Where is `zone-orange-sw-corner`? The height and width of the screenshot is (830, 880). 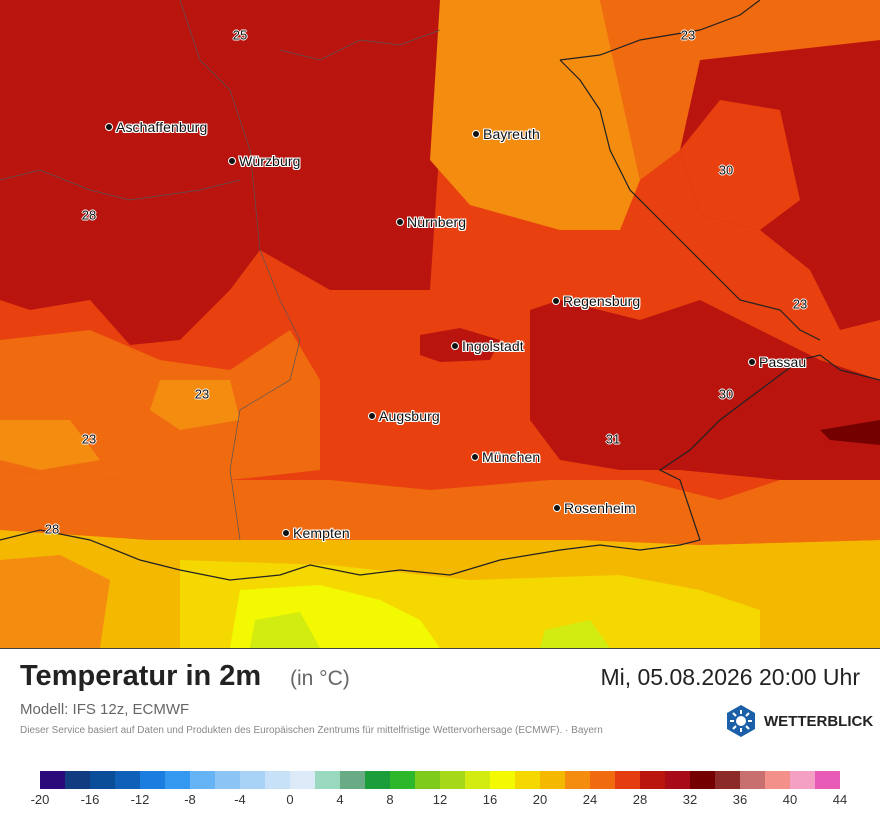
zone-orange-sw-corner is located at coordinates (55, 601).